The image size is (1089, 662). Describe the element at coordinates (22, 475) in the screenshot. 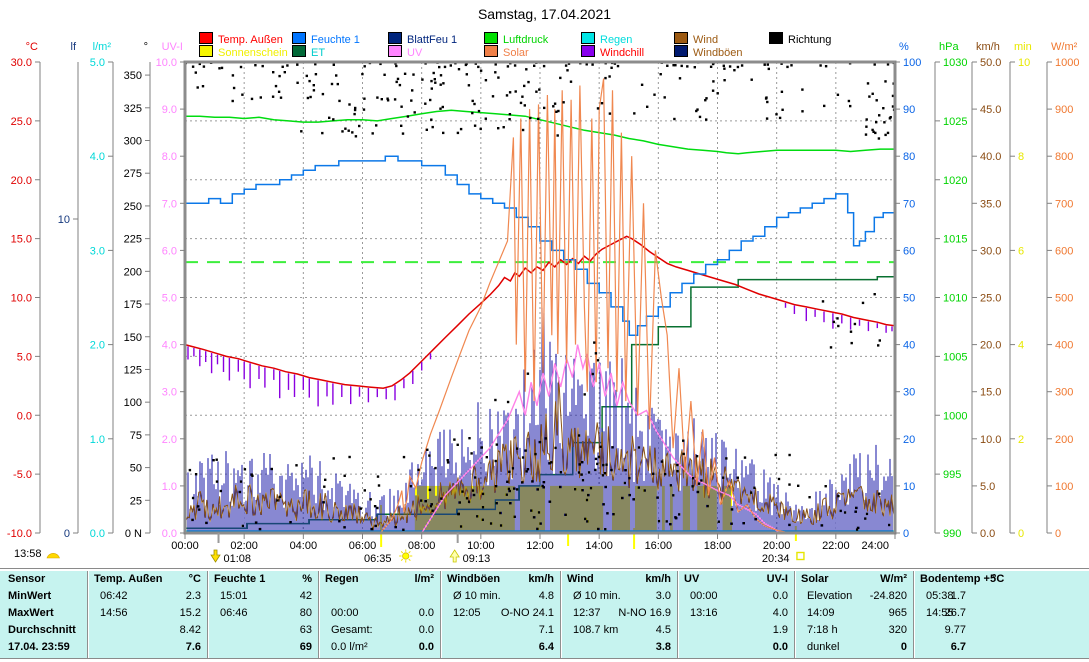

I see `svg-text: -5.0` at that location.